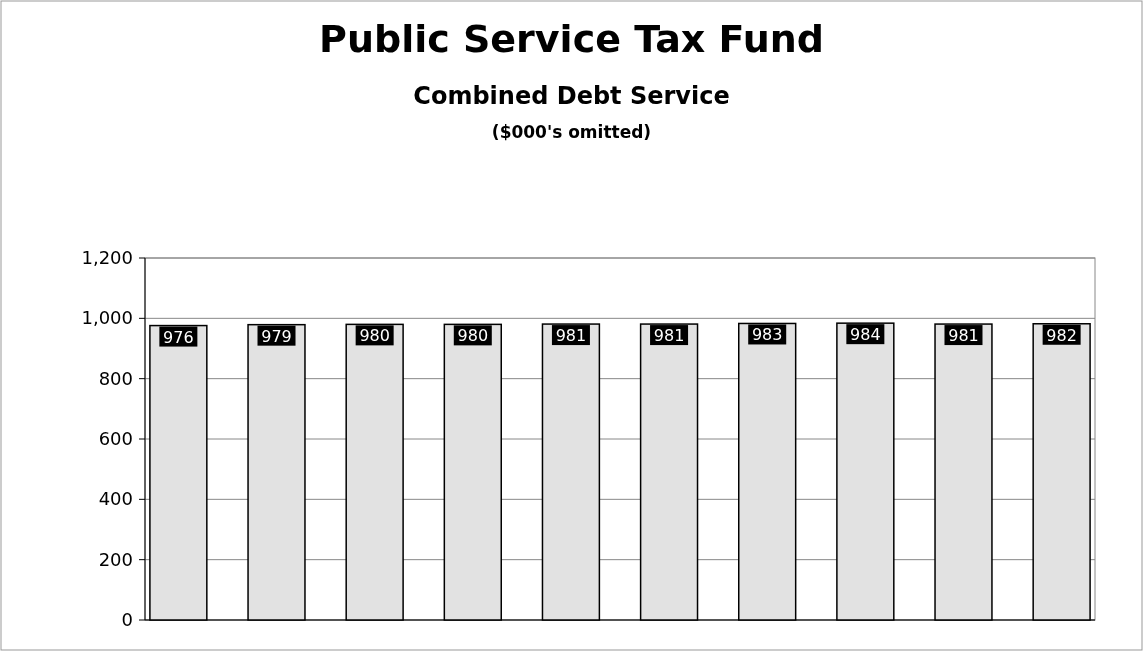  Describe the element at coordinates (127, 619) in the screenshot. I see `y-tick-label: 0` at that location.